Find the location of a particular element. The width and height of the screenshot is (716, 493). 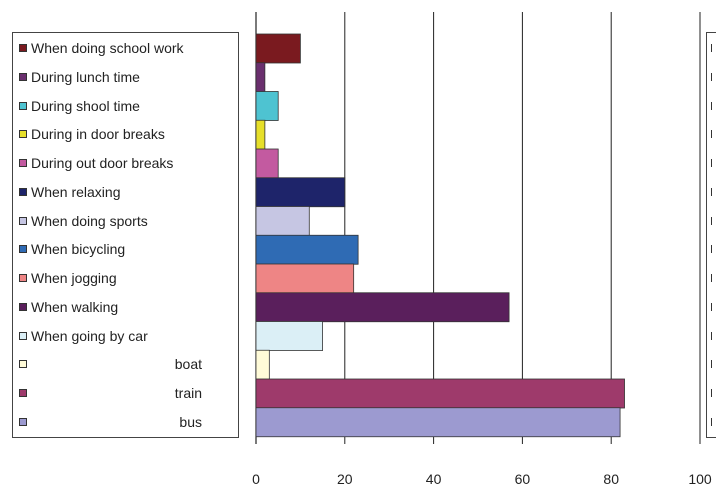

legend-label: During lunch time is located at coordinates (85, 76).